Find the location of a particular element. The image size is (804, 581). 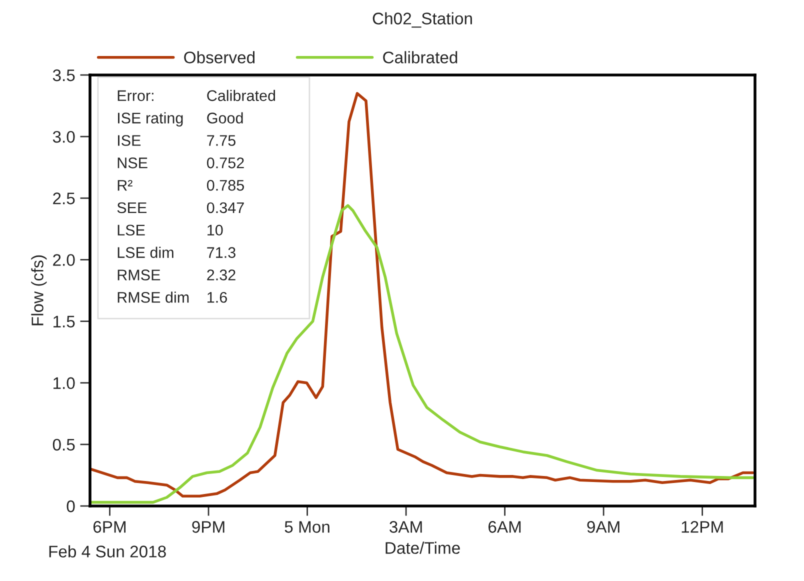

chart-title: Ch02_Station is located at coordinates (422, 20).